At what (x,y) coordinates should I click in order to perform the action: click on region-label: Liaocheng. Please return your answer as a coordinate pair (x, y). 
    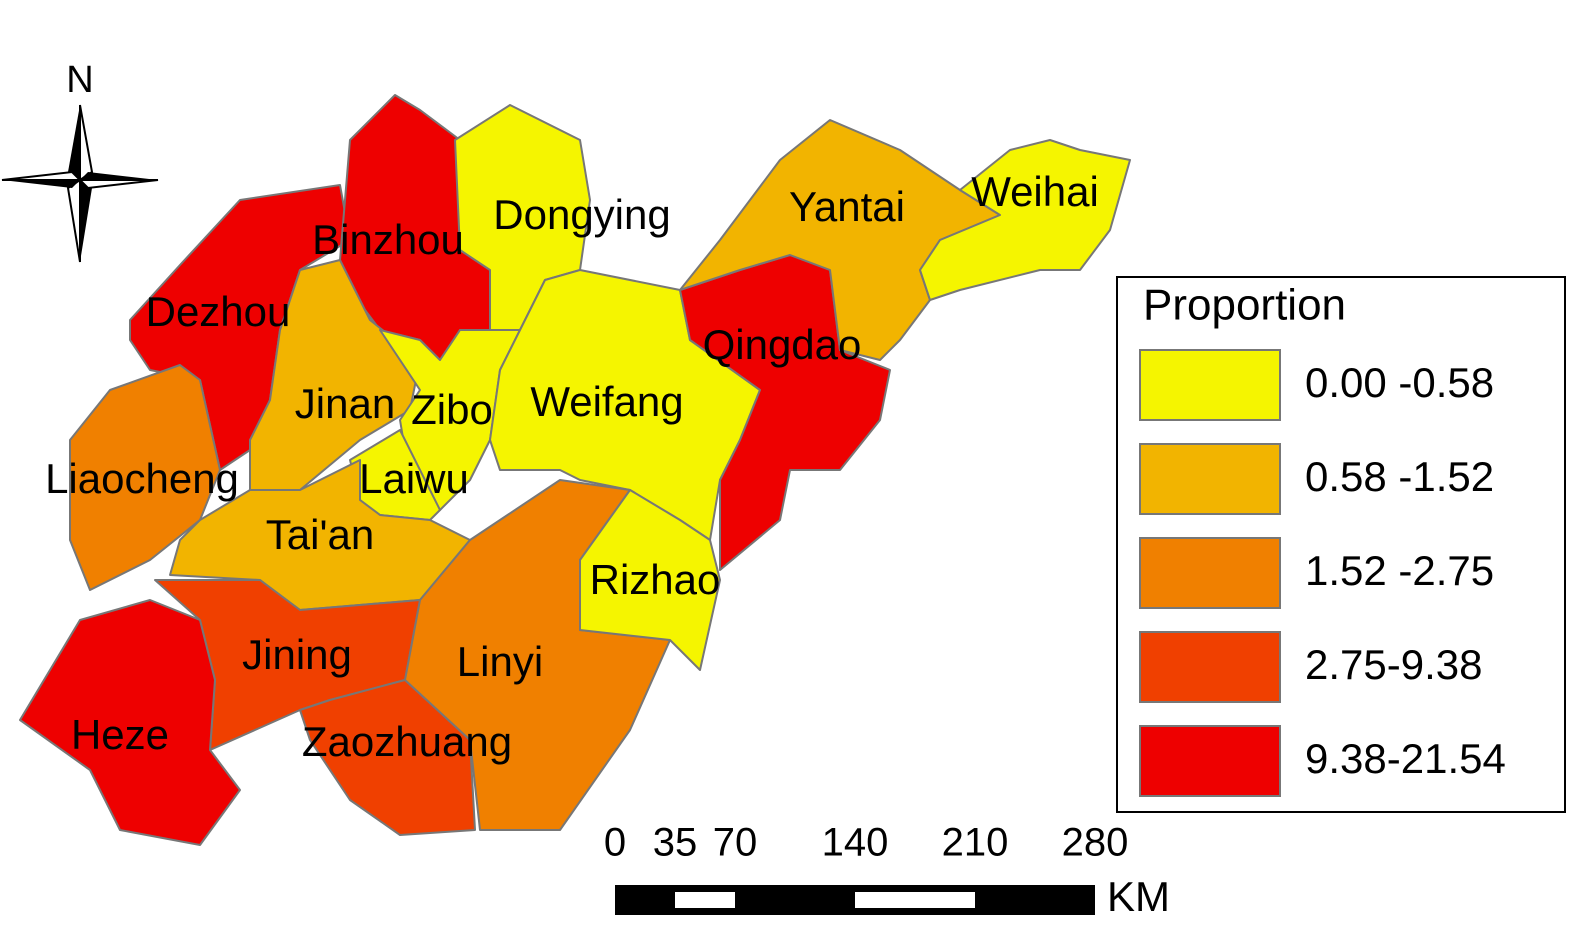
    Looking at the image, I should click on (142, 478).